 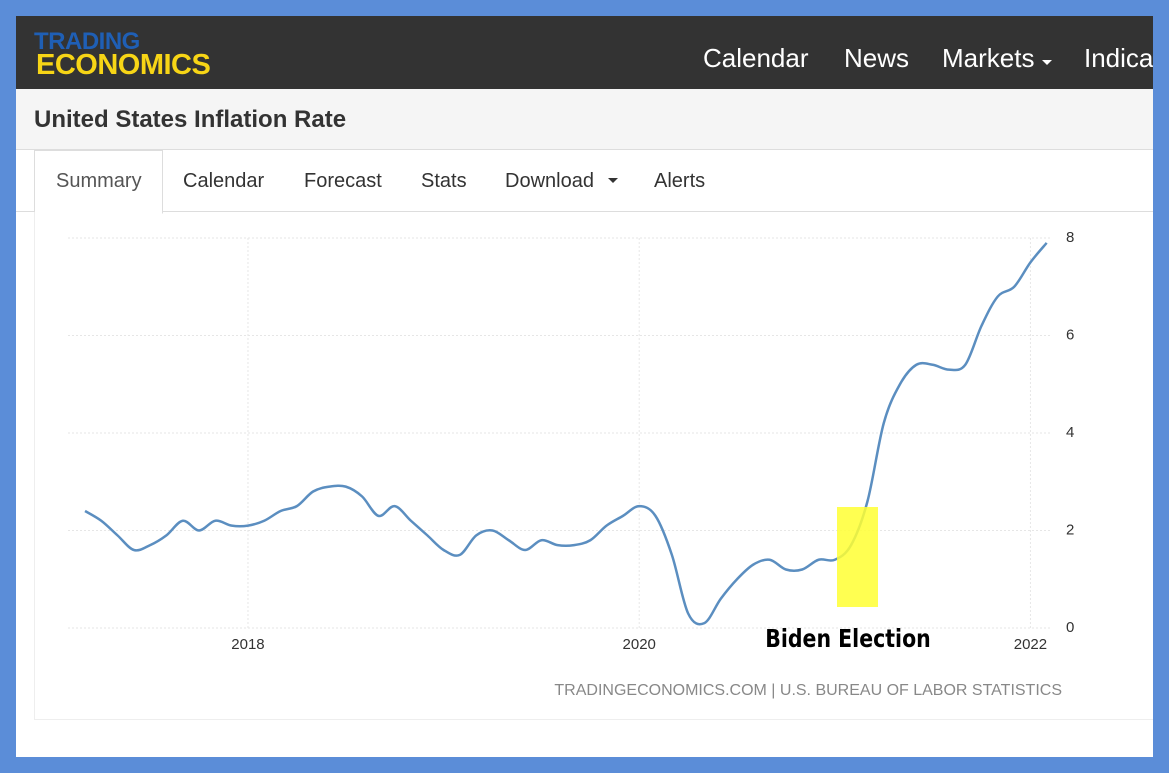 I want to click on nav-item: Indica, so click(x=1118, y=58).